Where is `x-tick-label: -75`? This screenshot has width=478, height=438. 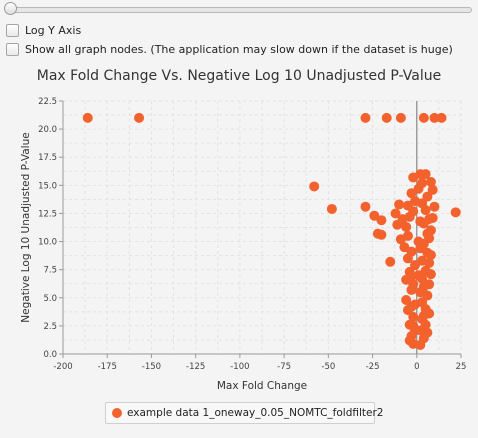 x-tick-label: -75 is located at coordinates (284, 367).